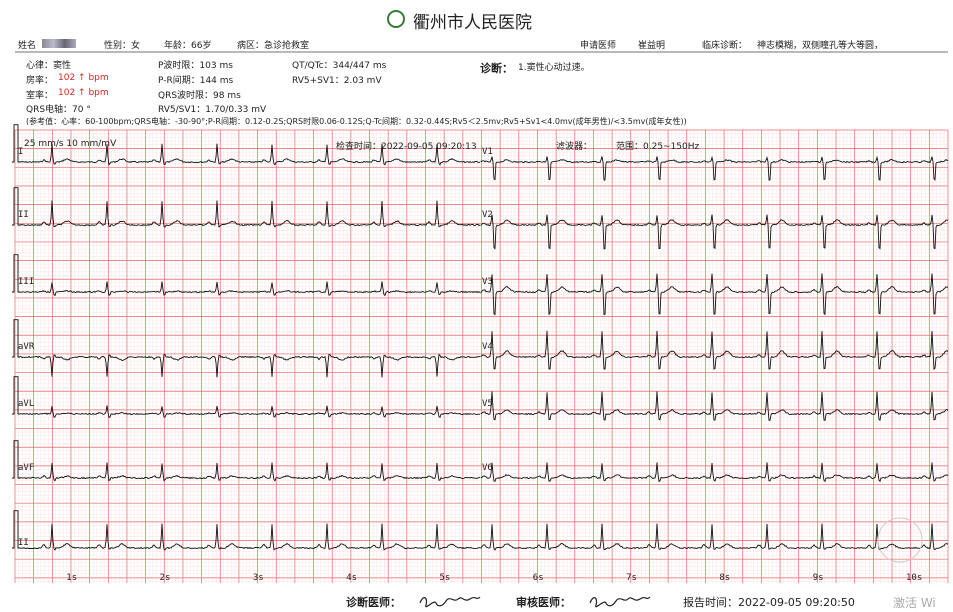 The height and width of the screenshot is (612, 953). Describe the element at coordinates (83, 78) in the screenshot. I see `atrial-value: 102 ↑ bpm` at that location.